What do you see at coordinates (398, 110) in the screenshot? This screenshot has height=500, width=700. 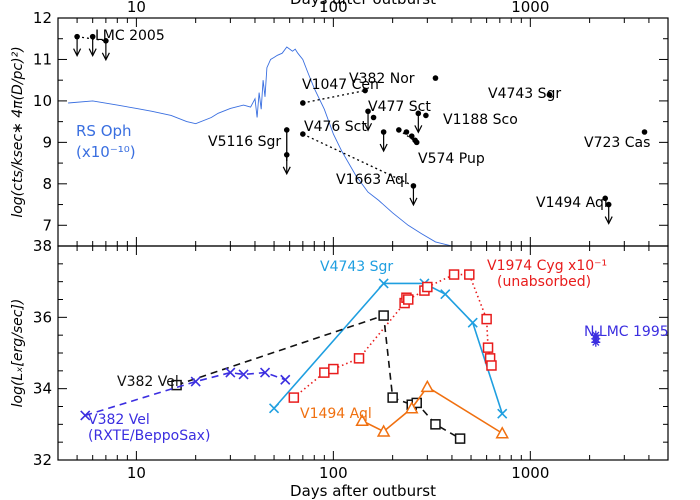 I see `nova-v477-sct: V477 Sct` at bounding box center [398, 110].